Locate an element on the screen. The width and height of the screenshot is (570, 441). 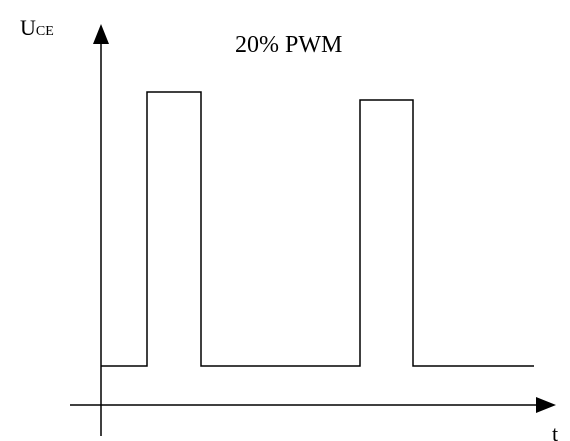
y-axis-label-subscript: CE is located at coordinates (44, 31).